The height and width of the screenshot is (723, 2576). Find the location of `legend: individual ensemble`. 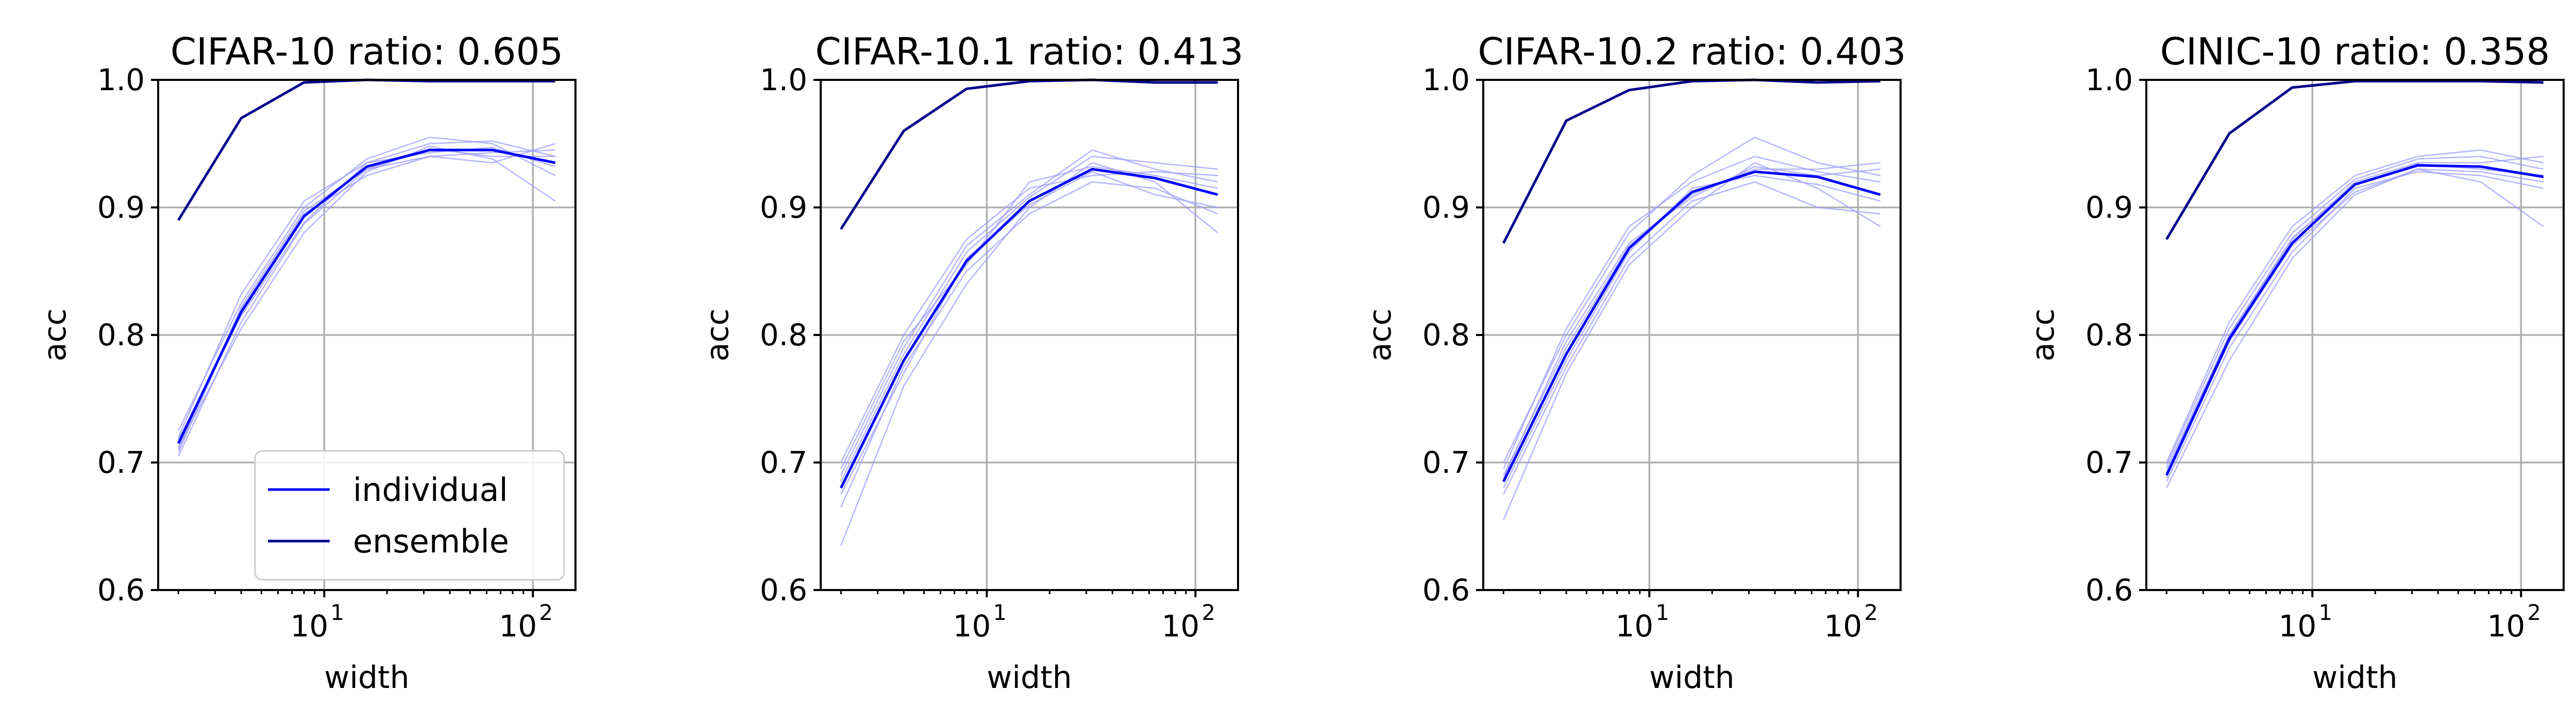

legend: individual ensemble is located at coordinates (409, 515).